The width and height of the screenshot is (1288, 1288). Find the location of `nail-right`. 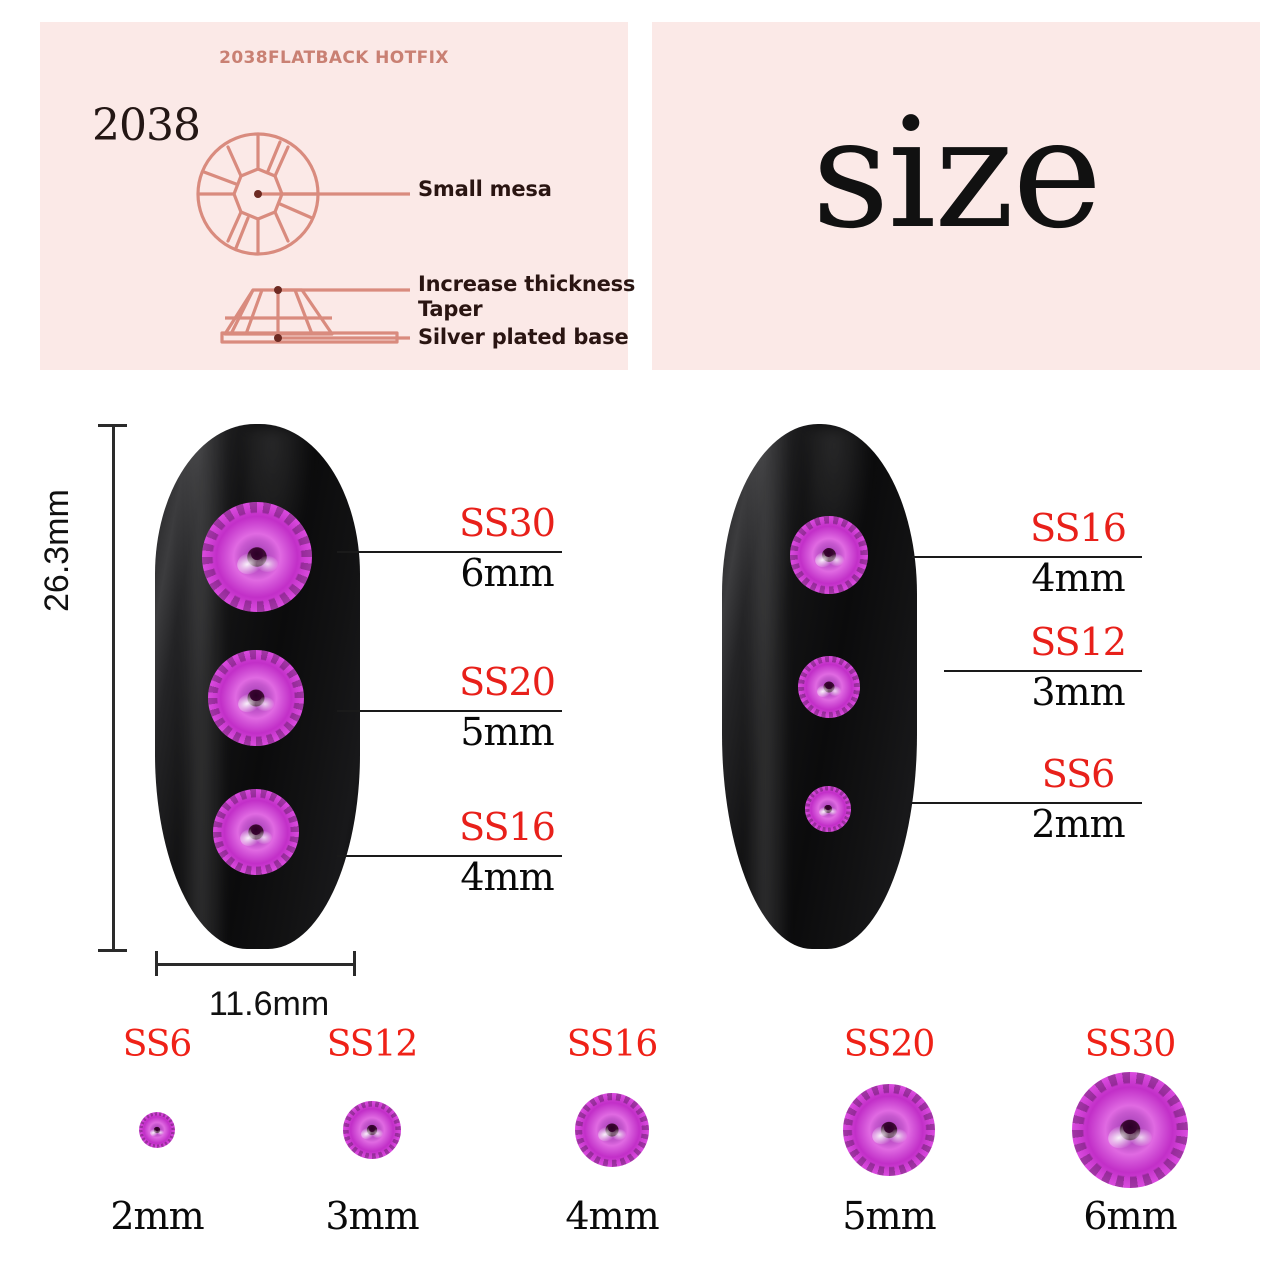

nail-right is located at coordinates (819, 686).